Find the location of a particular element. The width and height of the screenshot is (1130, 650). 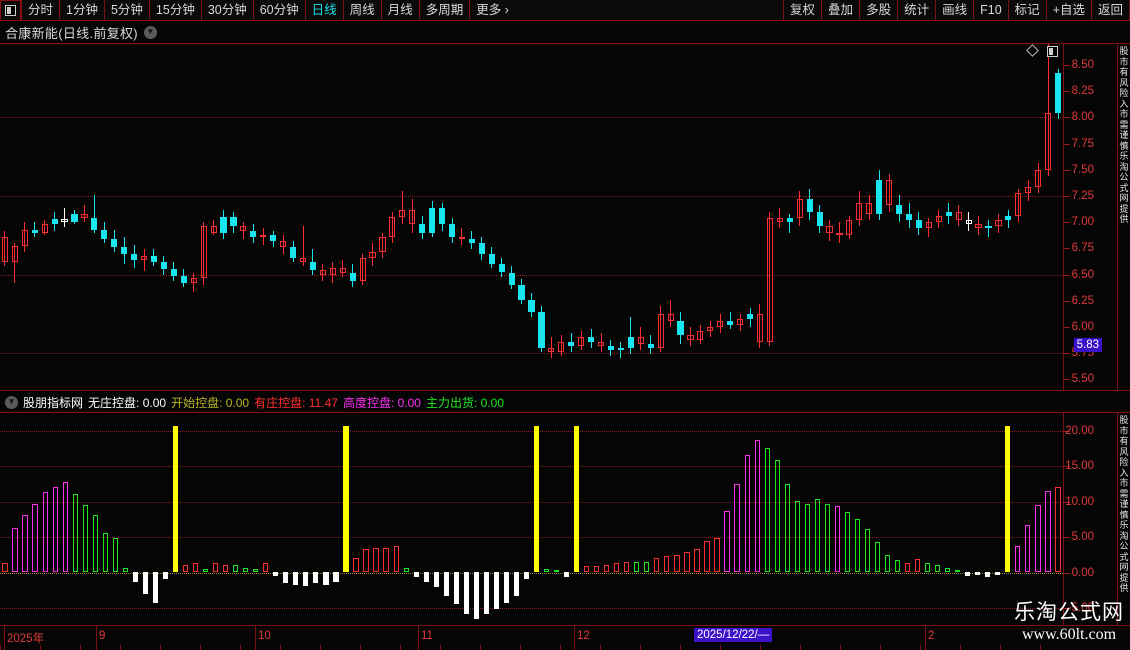

button-diejia: 叠加 is located at coordinates (840, 10).